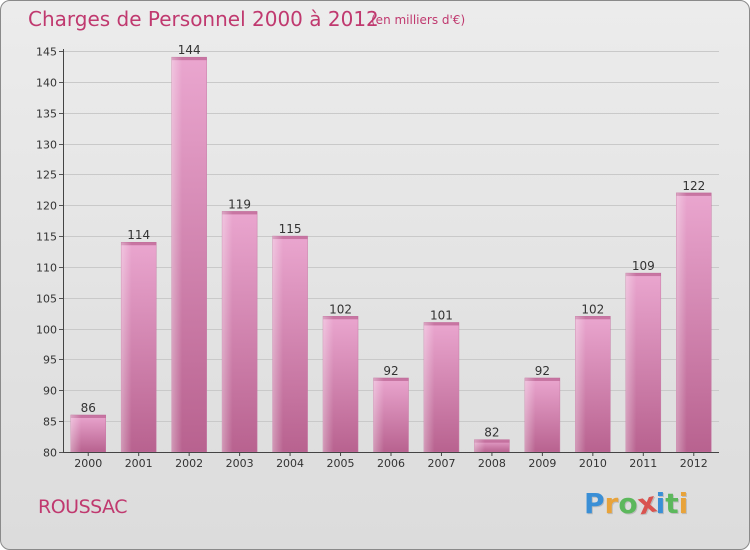  What do you see at coordinates (239, 204) in the screenshot?
I see `data-label: 119` at bounding box center [239, 204].